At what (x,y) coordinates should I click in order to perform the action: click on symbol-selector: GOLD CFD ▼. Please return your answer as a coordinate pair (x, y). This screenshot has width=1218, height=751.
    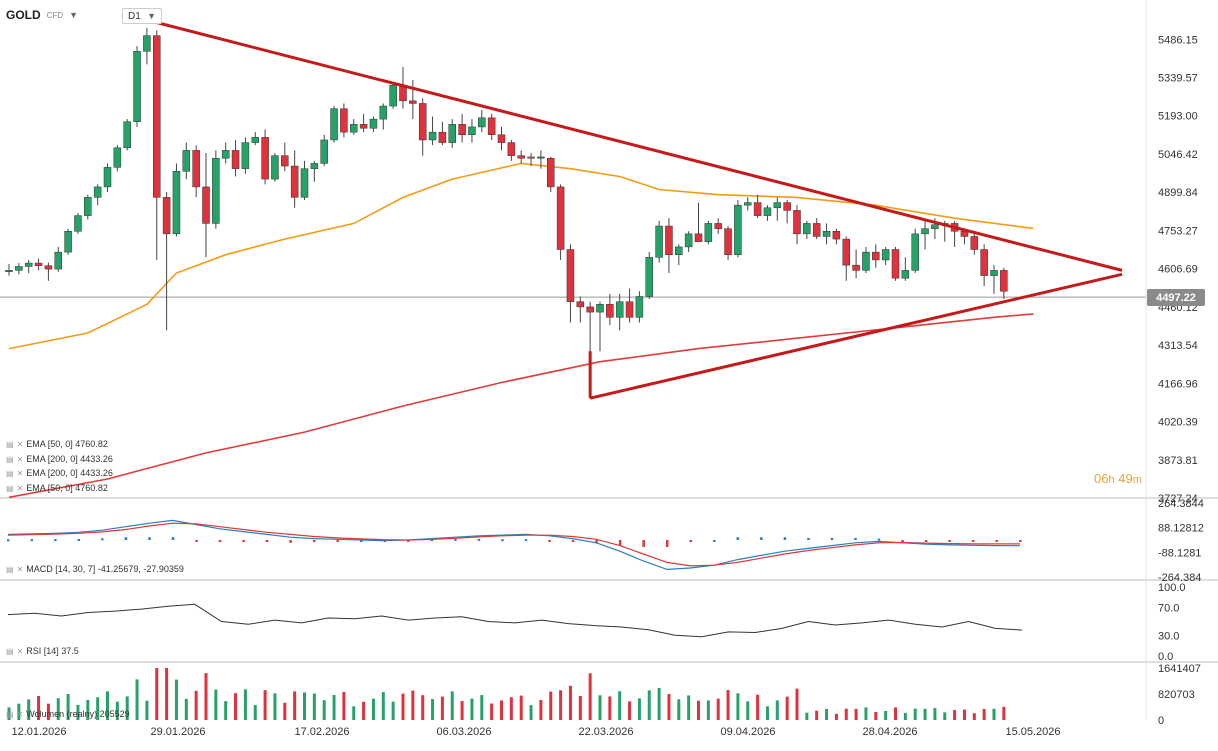
    Looking at the image, I should click on (42, 15).